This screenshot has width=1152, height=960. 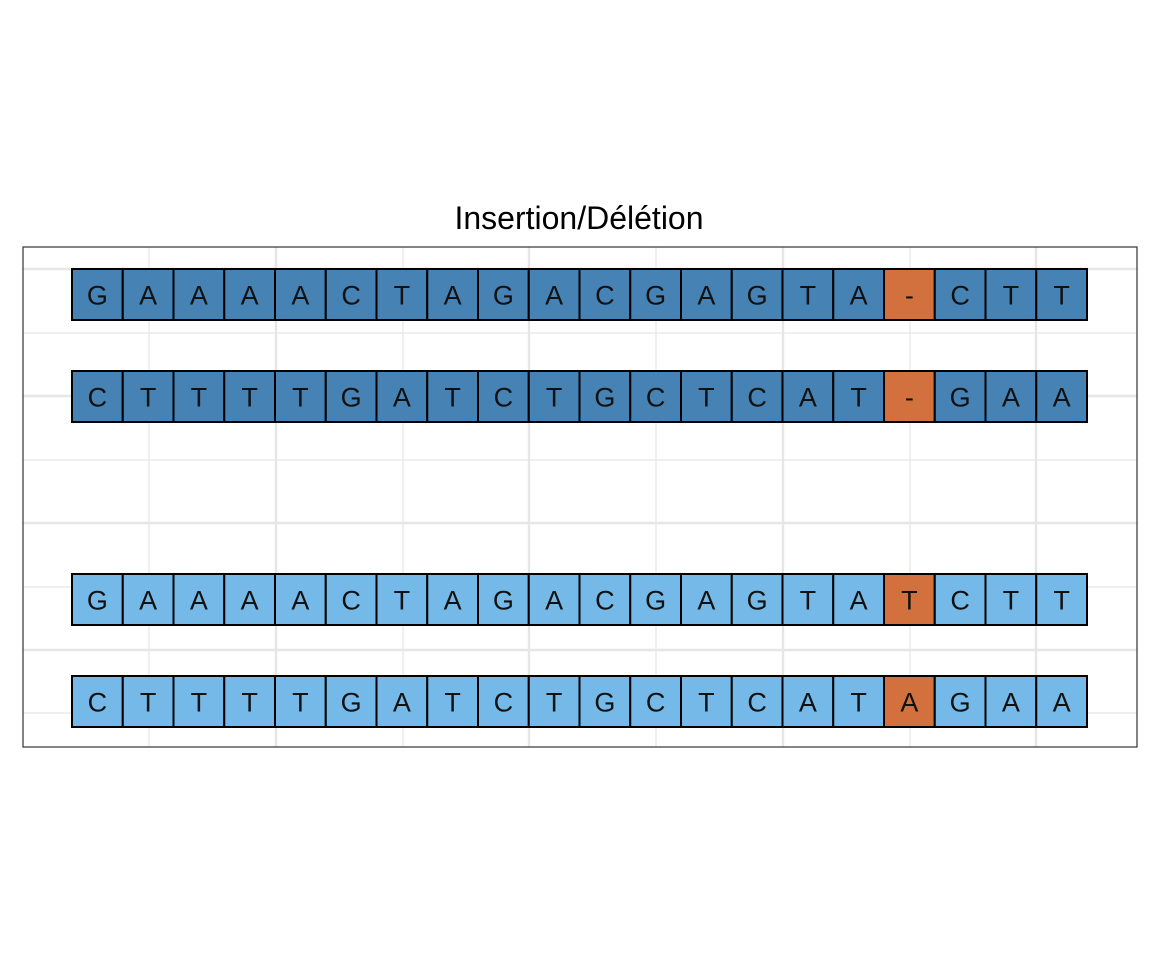 I want to click on base-label: -, so click(x=909, y=398).